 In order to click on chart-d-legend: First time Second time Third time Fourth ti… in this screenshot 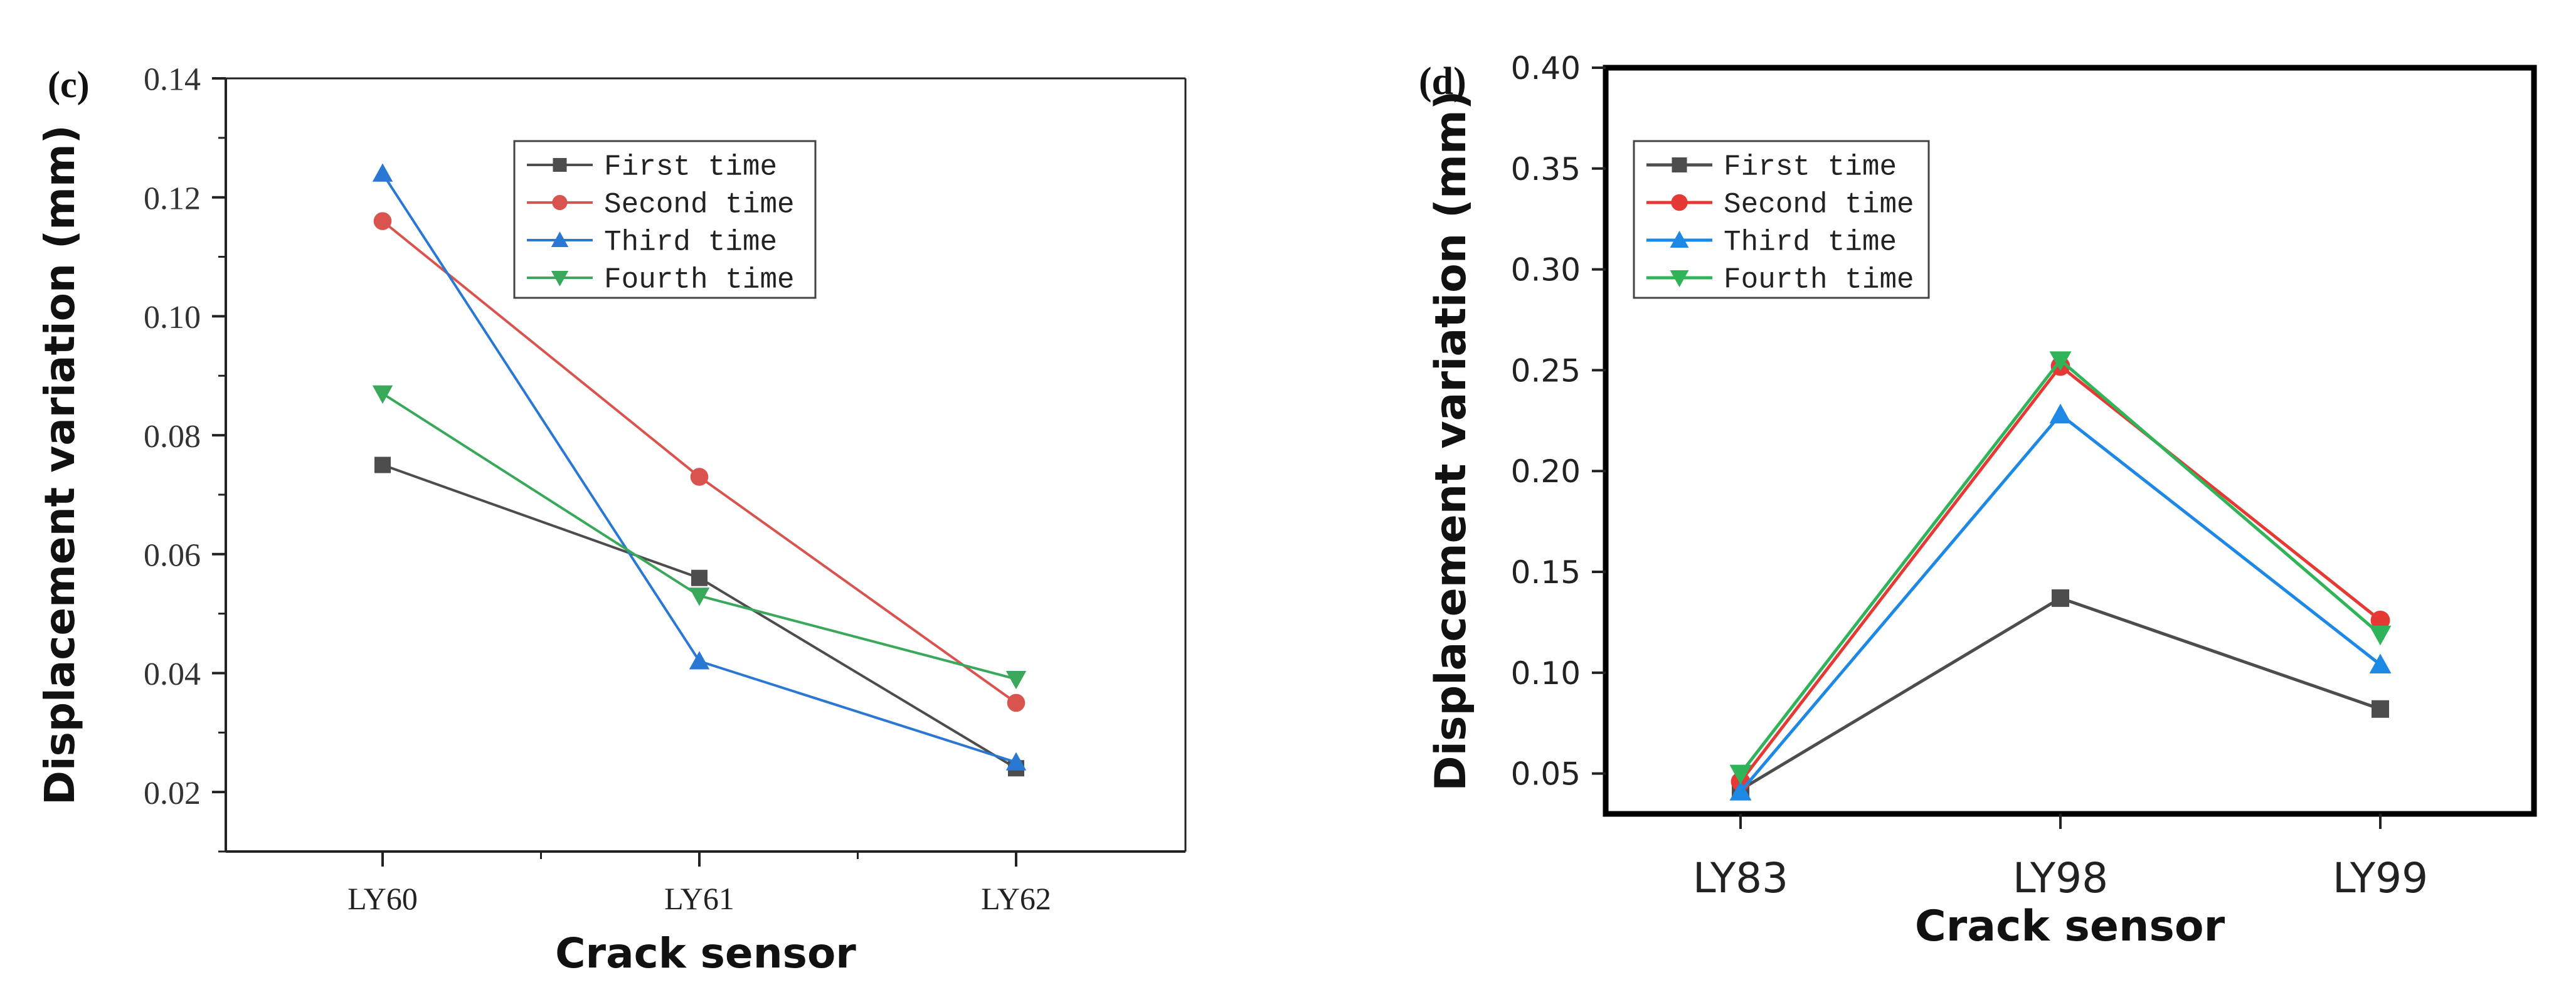, I will do `click(1781, 219)`.